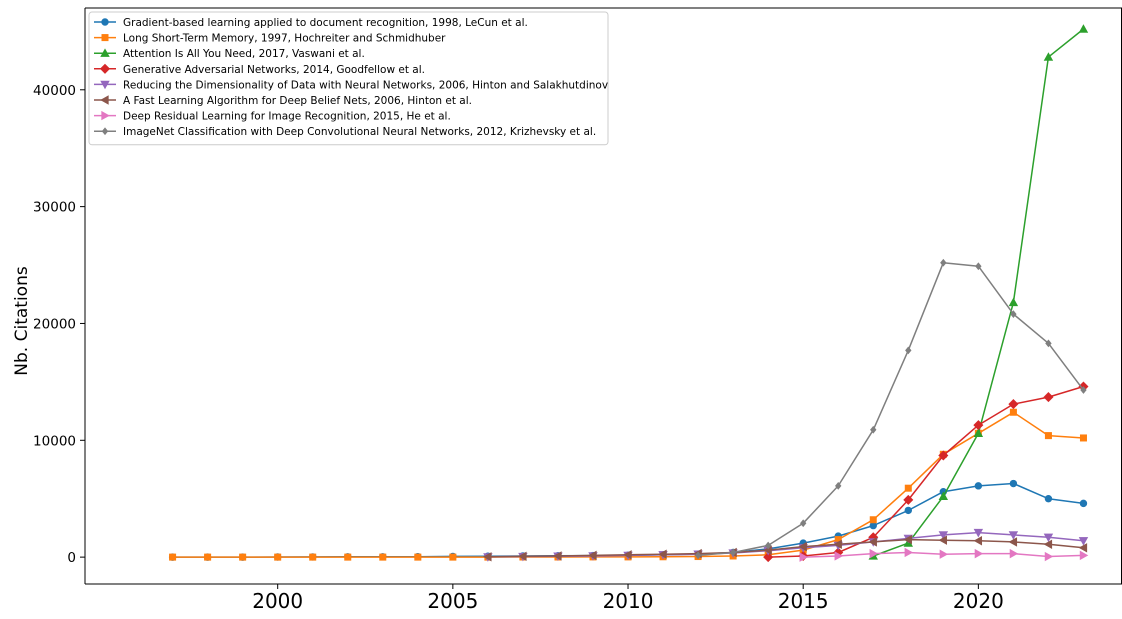  Describe the element at coordinates (71, 558) in the screenshot. I see `y-tick-label: 0` at that location.